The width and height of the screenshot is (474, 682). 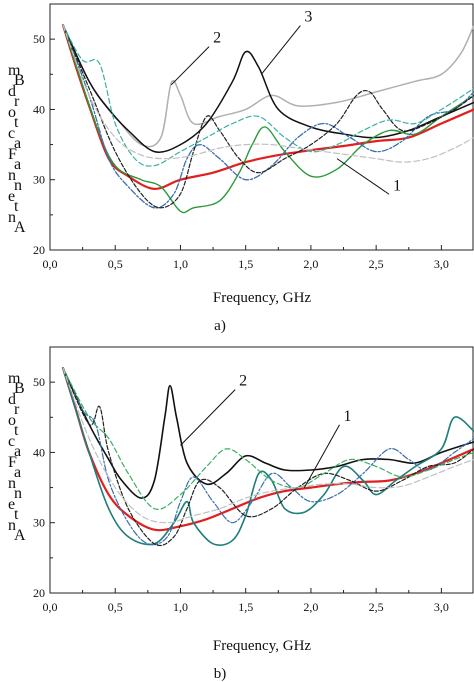 I want to click on curve-number-label: 3, so click(x=308, y=17).